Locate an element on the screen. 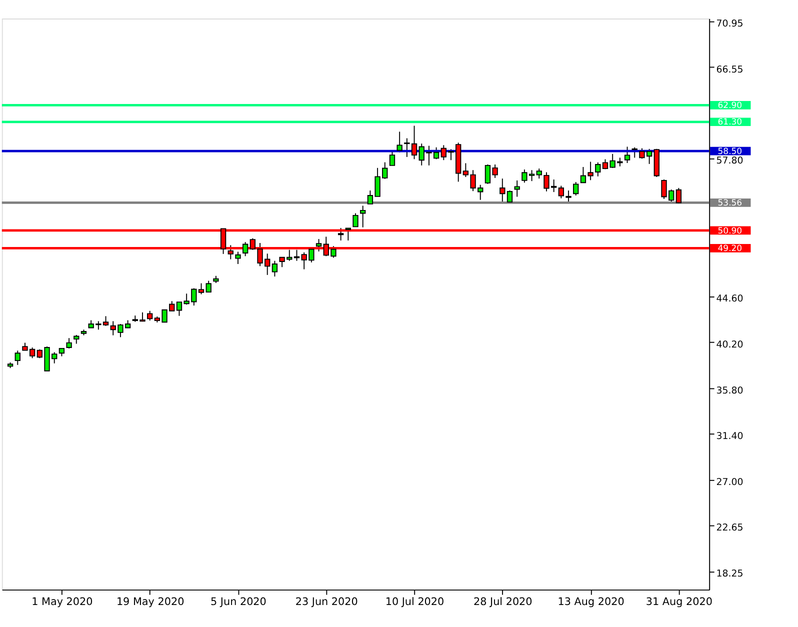 Image resolution: width=798 pixels, height=627 pixels. y-tick-label: 22.65 is located at coordinates (730, 528).